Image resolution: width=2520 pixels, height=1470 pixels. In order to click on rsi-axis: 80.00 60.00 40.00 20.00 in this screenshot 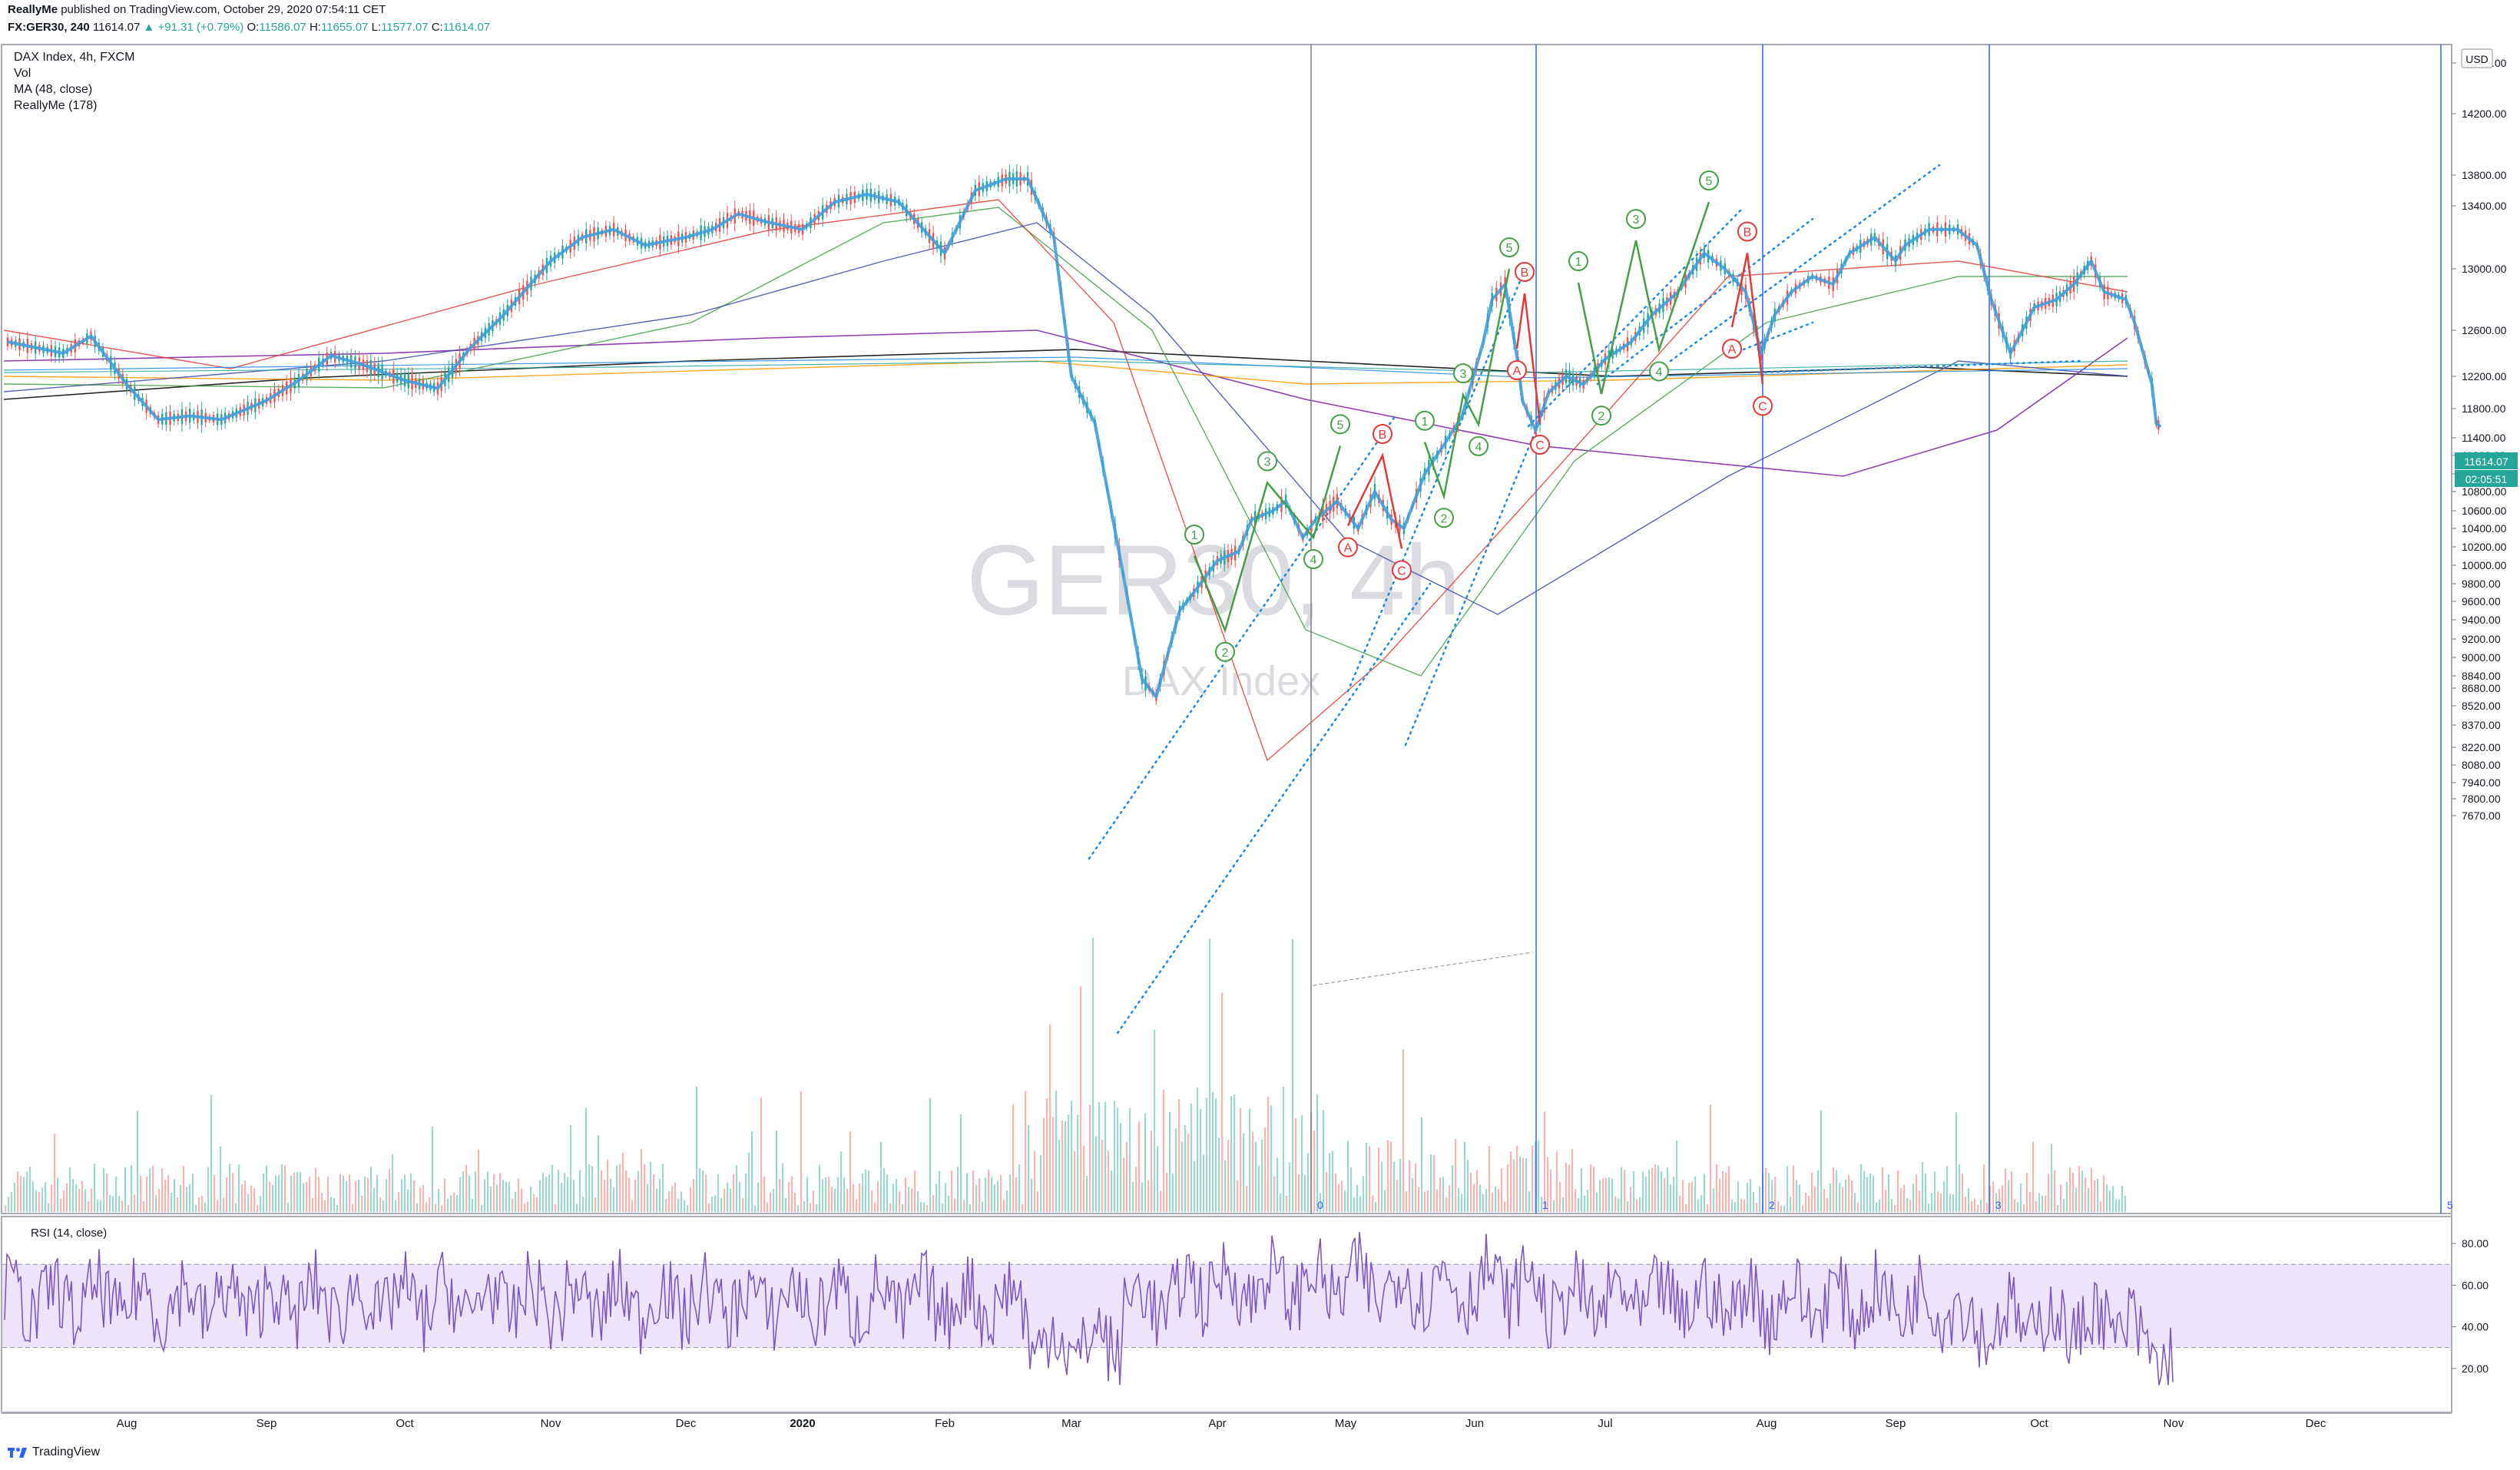, I will do `click(2471, 1306)`.